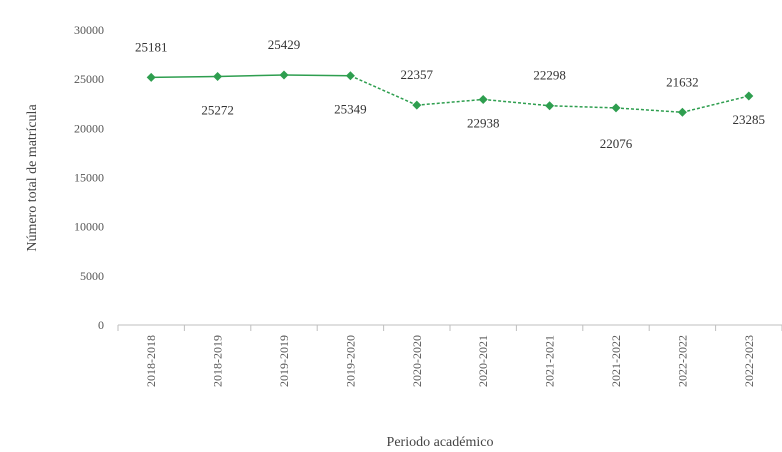 The height and width of the screenshot is (452, 782). What do you see at coordinates (218, 361) in the screenshot?
I see `x-tick-label: 2018-2019` at bounding box center [218, 361].